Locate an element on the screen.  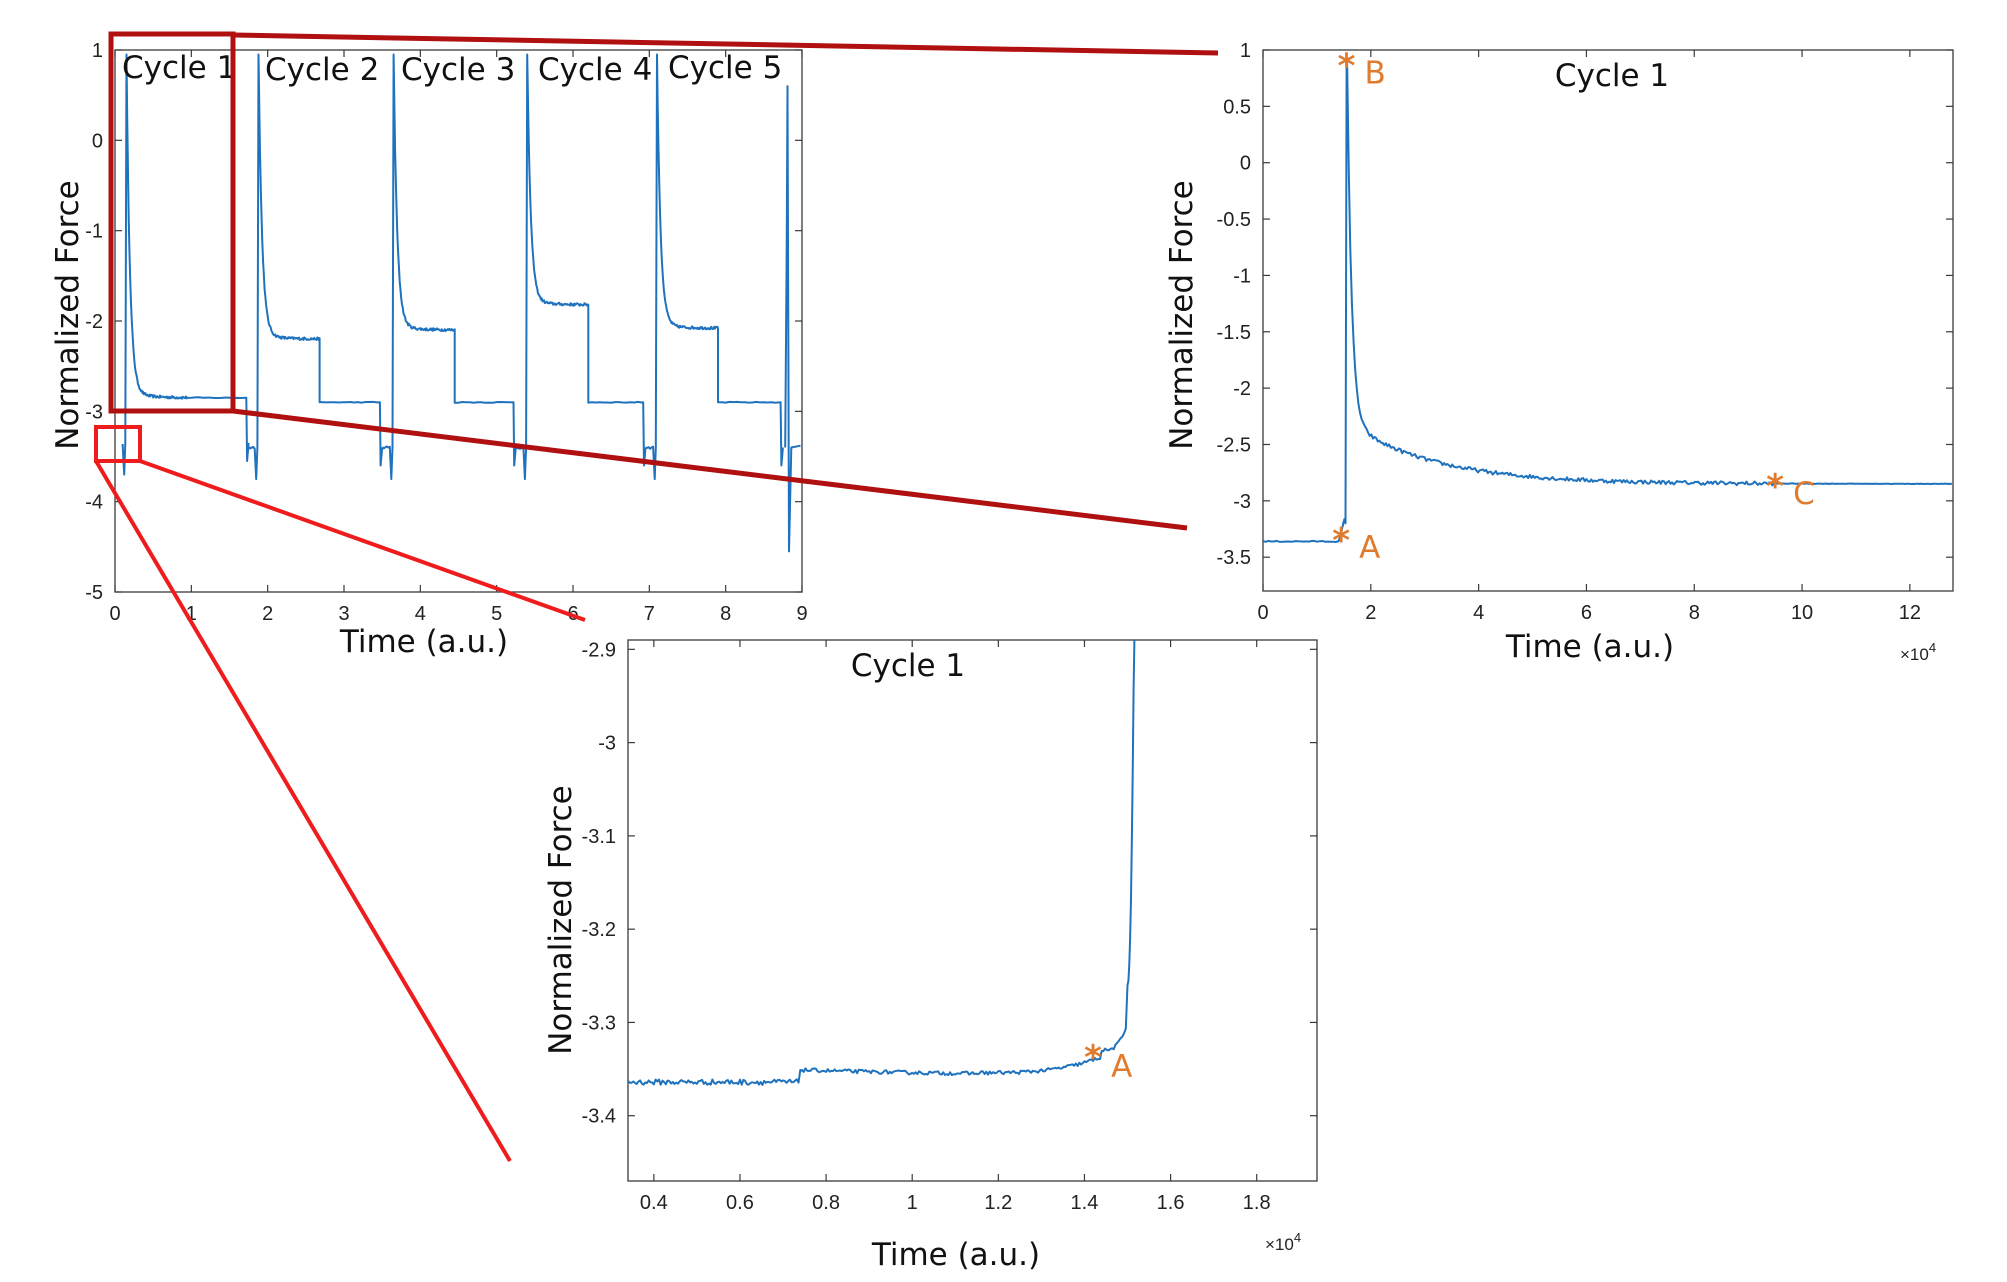
cycle1-zoom-x-multiplier: ×10⁴ is located at coordinates (1283, 1242).